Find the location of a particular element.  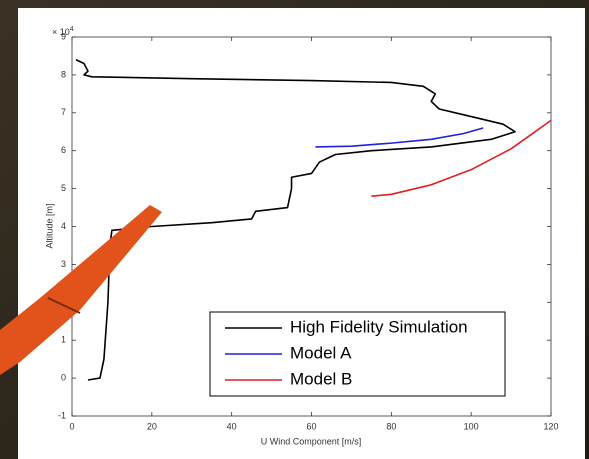

y-tick-label: 1 is located at coordinates (63, 340).